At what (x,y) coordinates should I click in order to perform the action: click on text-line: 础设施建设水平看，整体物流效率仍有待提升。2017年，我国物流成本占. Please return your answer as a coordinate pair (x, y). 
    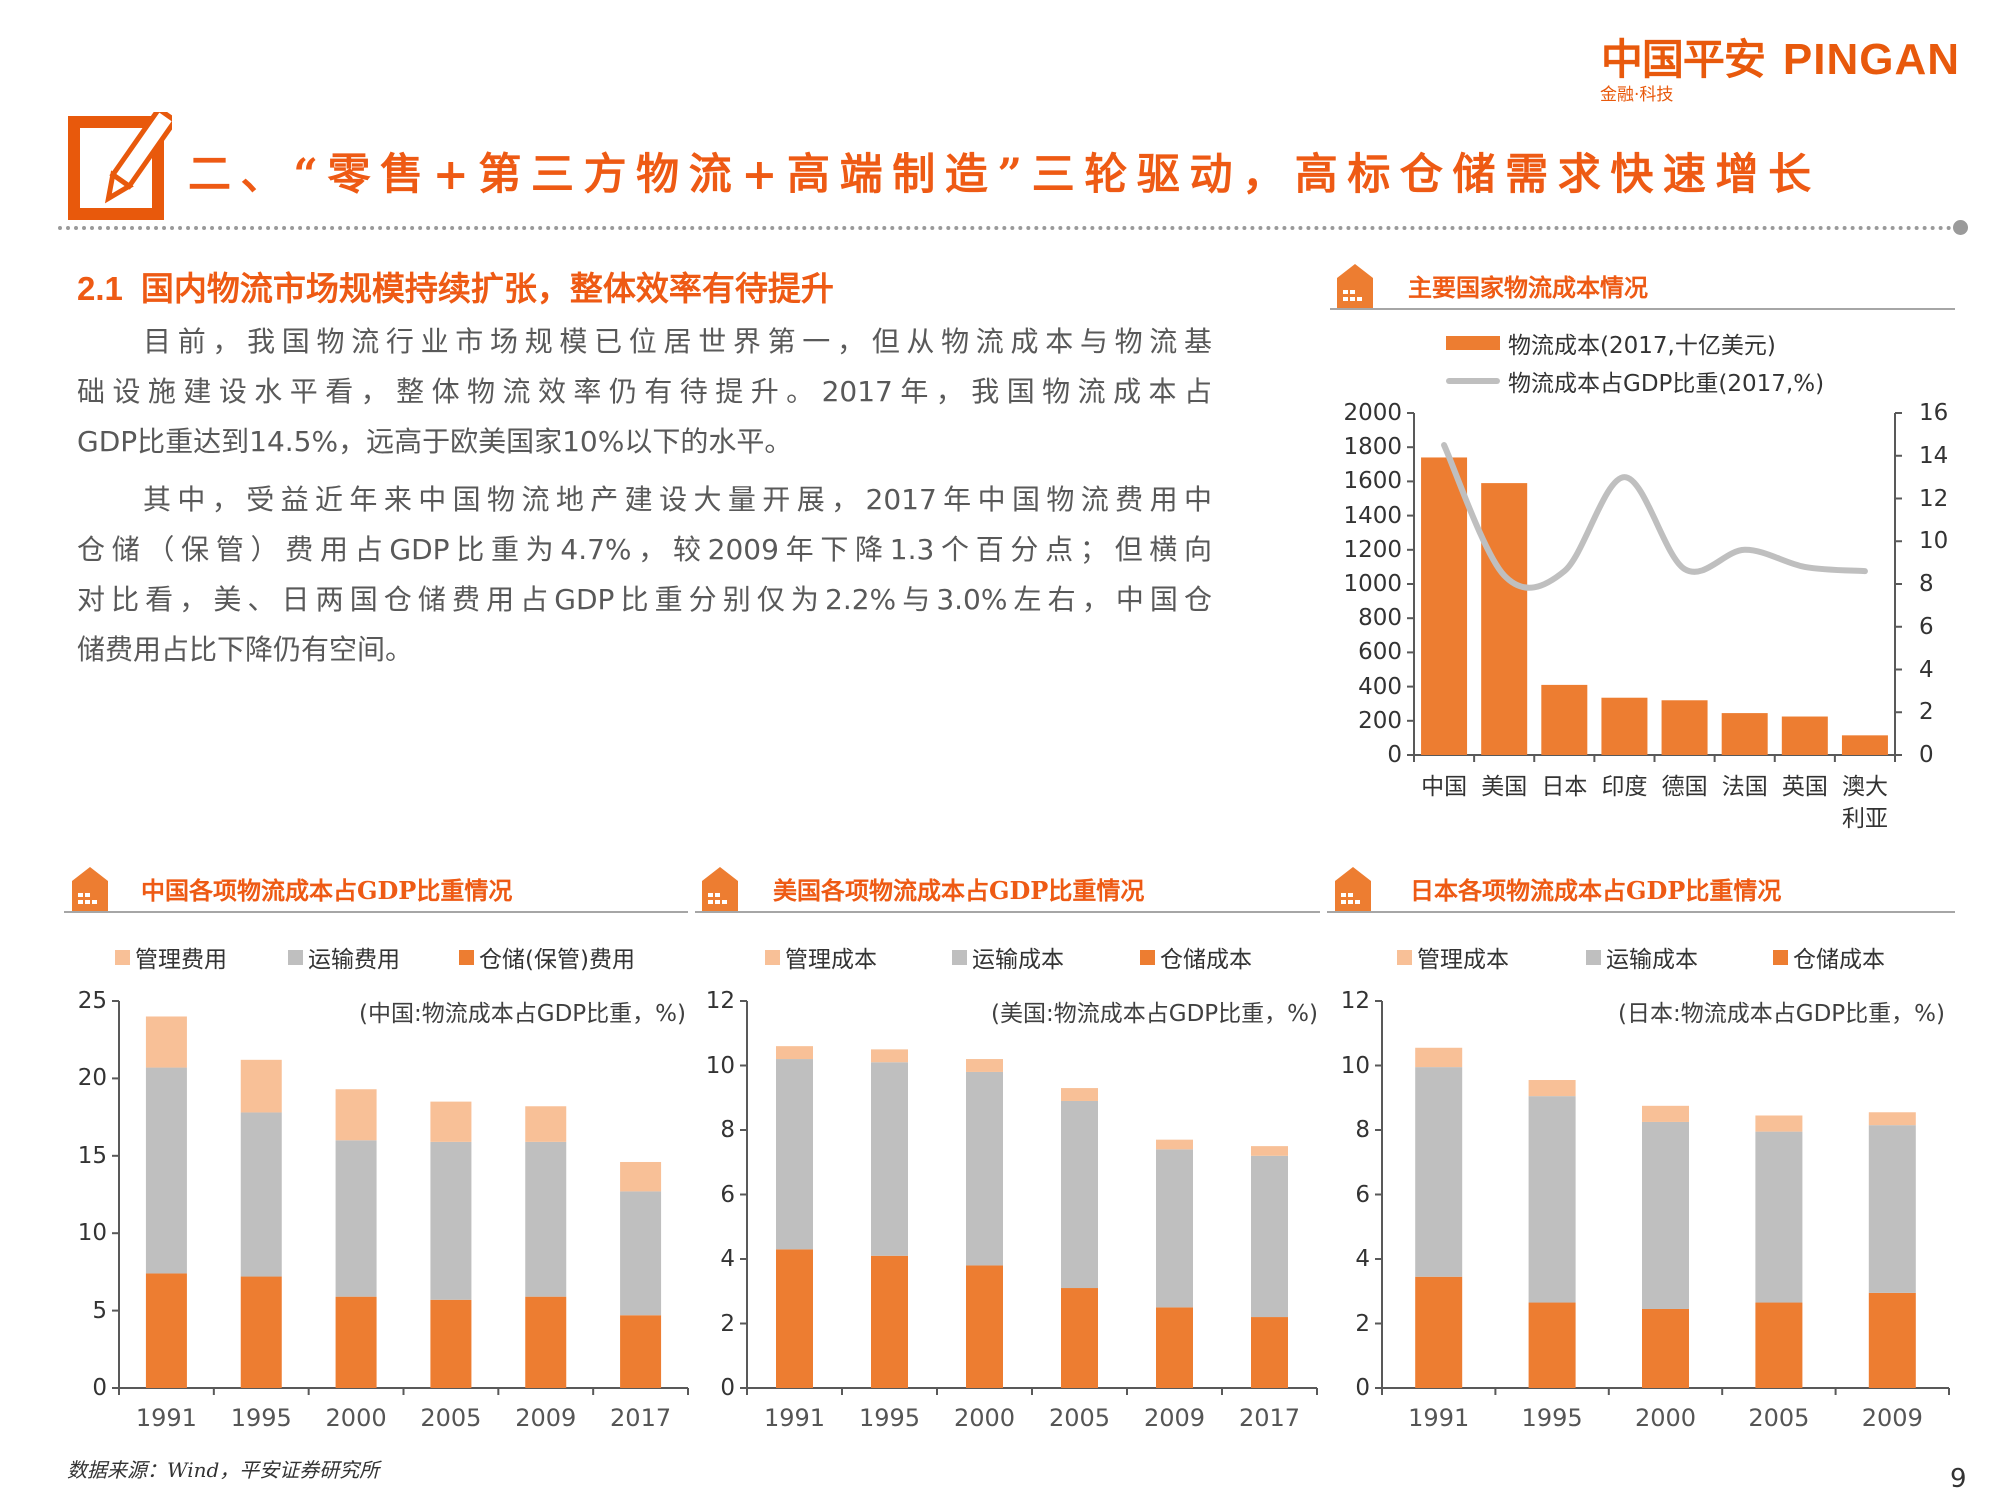
    Looking at the image, I should click on (644, 391).